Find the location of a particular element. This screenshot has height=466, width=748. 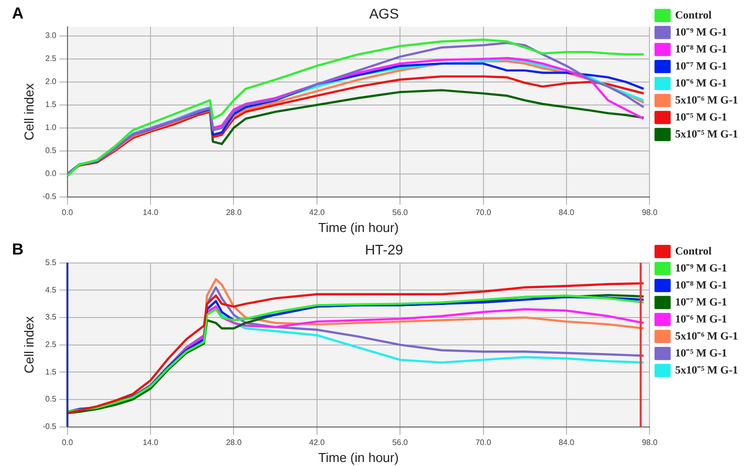

y-tick-label: 4.5 is located at coordinates (51, 289).